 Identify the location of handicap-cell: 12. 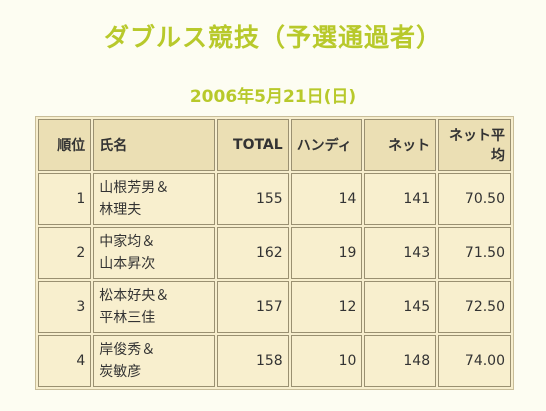
(326, 307).